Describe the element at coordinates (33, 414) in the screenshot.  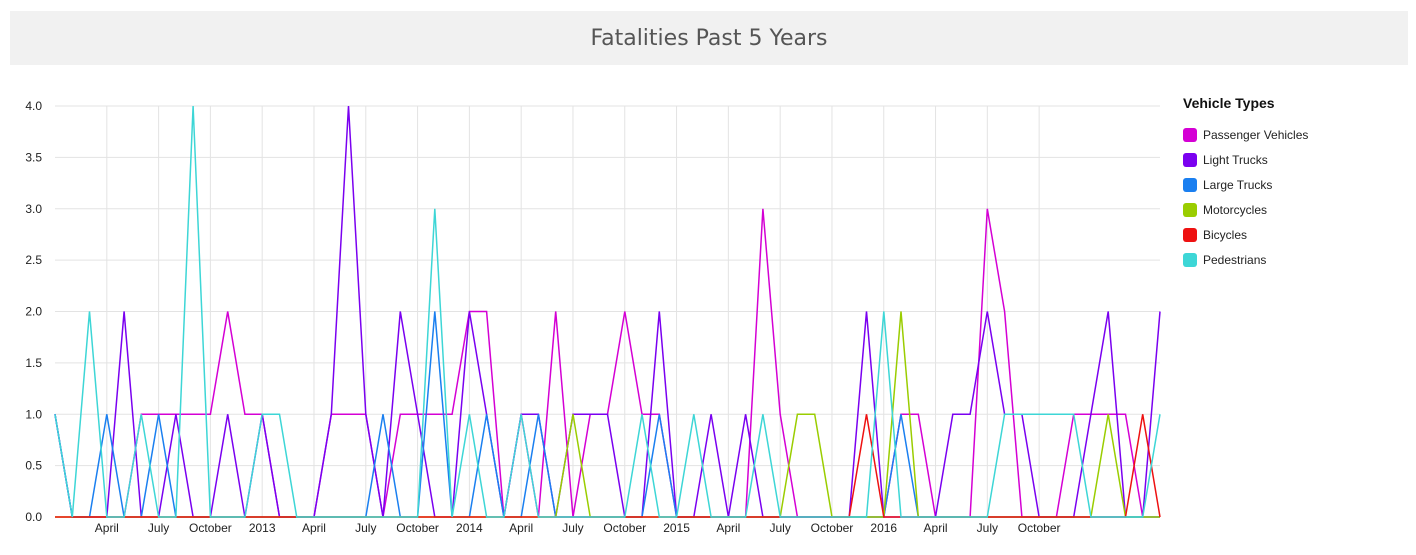
I see `y-tick-label: 1.0` at that location.